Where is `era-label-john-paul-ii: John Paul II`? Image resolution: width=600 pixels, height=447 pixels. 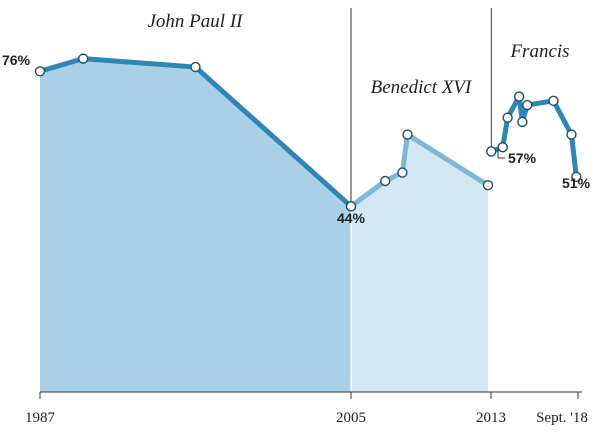
era-label-john-paul-ii: John Paul II is located at coordinates (196, 21).